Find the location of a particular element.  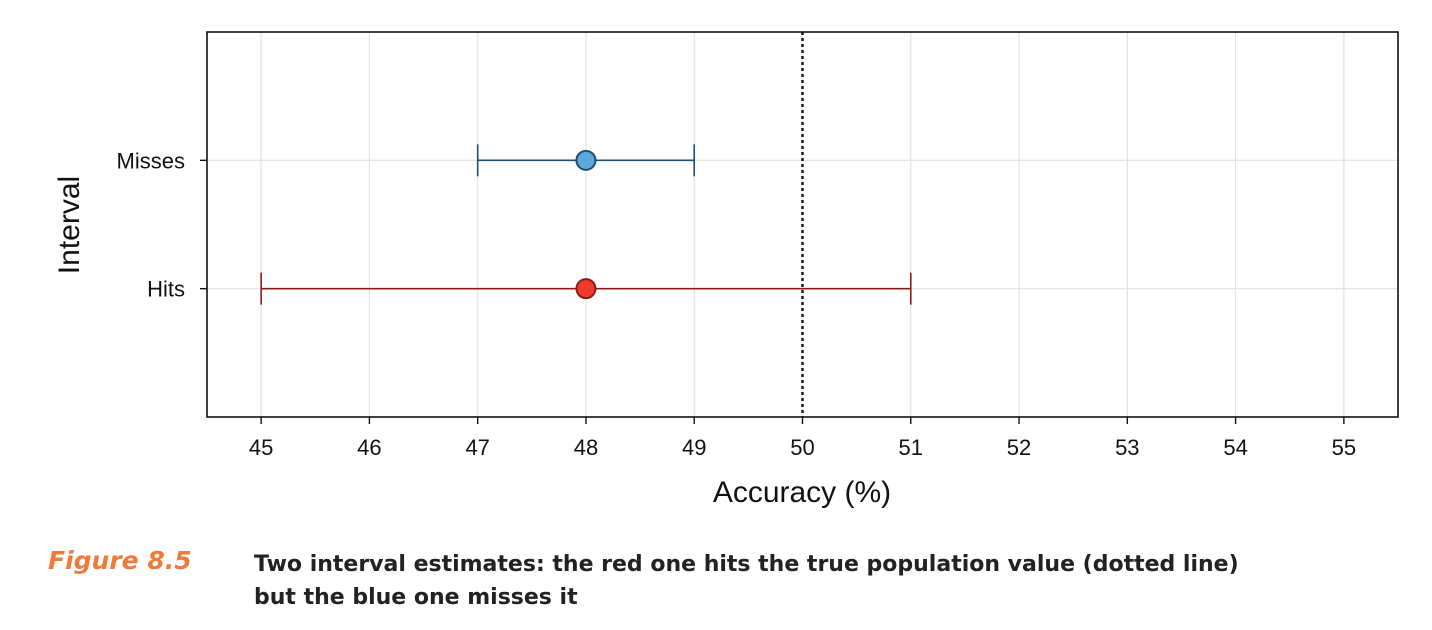

x-tick-label: 46 is located at coordinates (369, 447).